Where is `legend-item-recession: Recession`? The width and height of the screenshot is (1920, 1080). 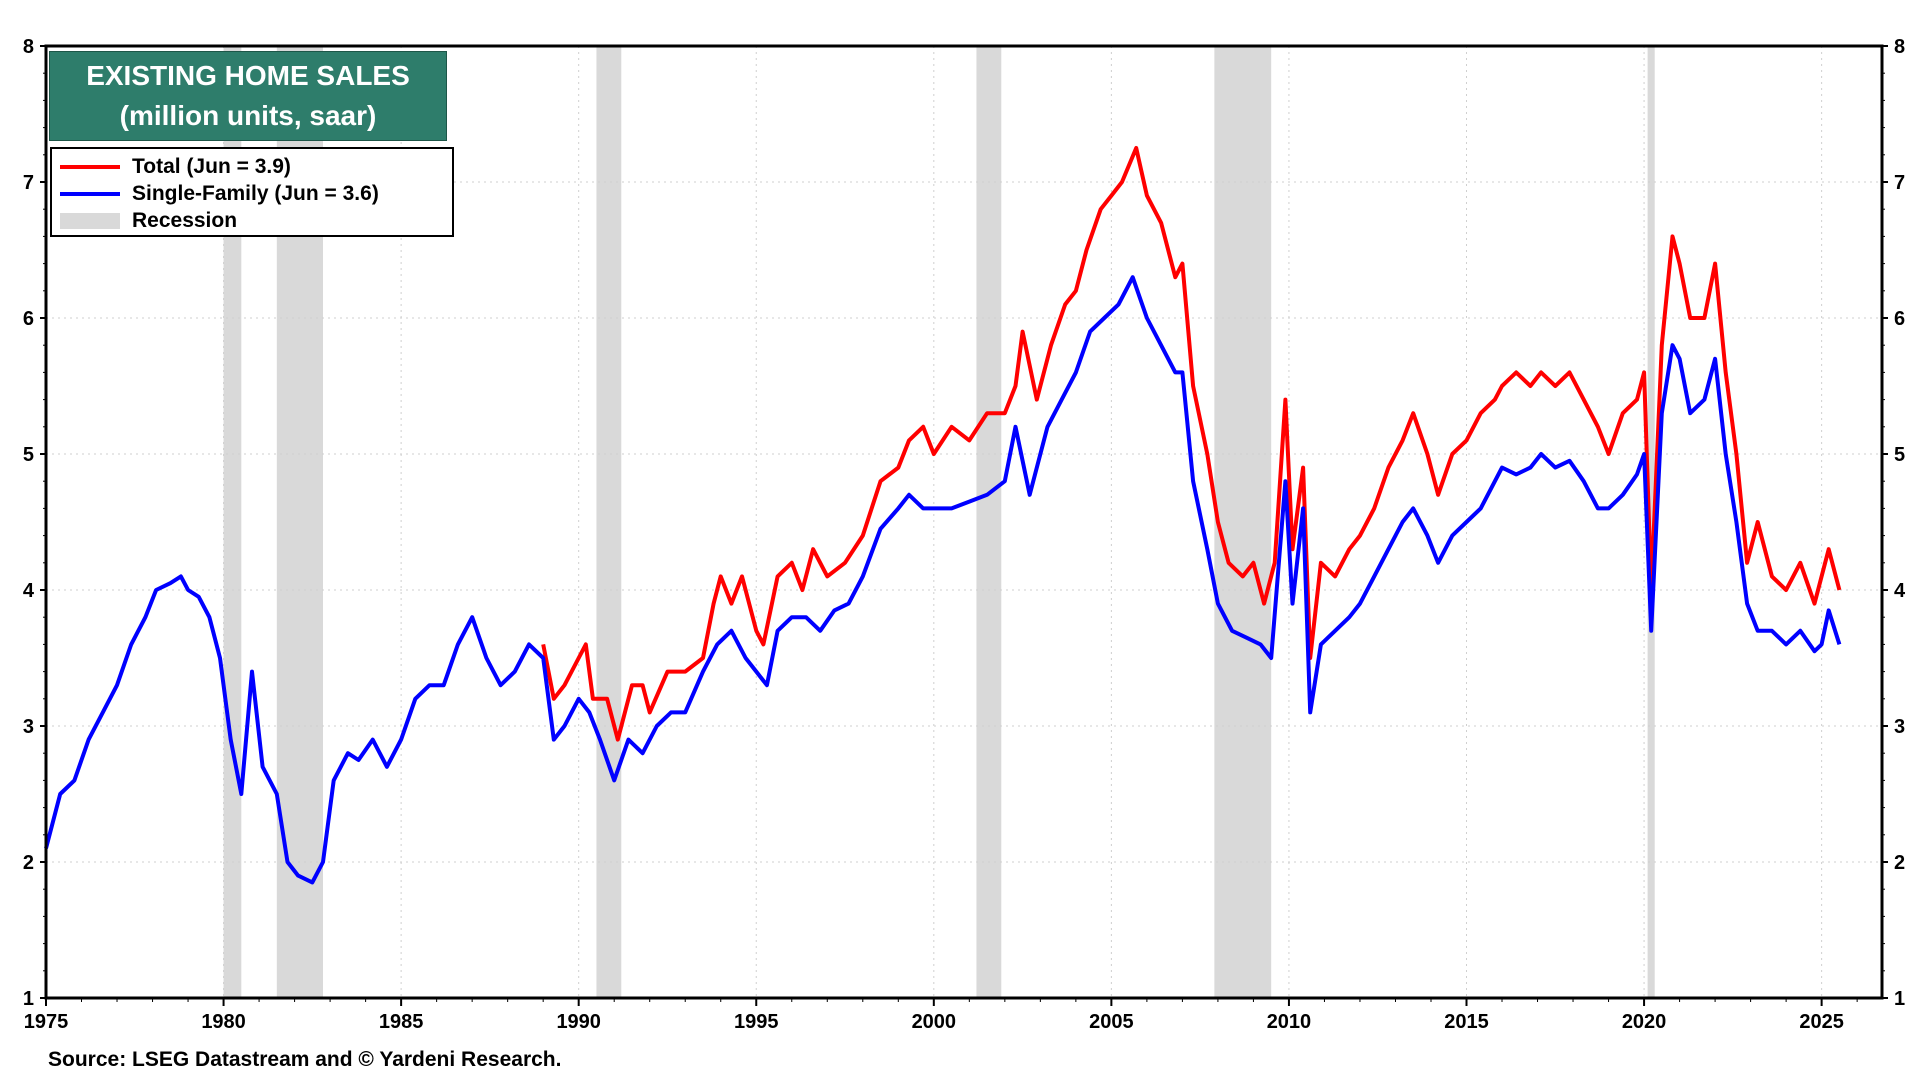 legend-item-recession: Recession is located at coordinates (256, 220).